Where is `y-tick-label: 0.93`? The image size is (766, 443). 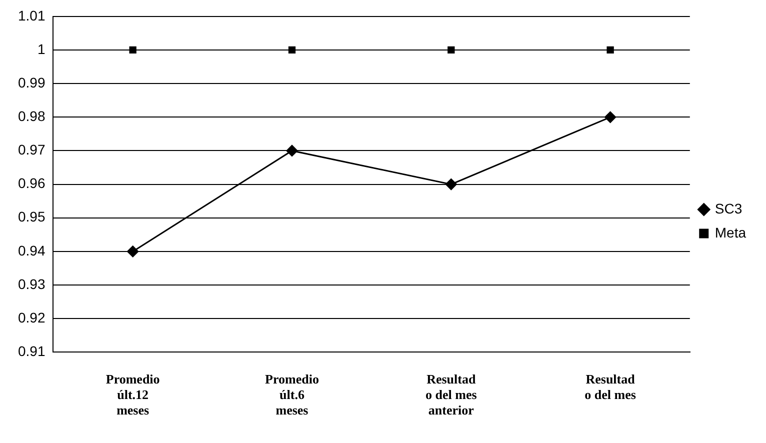 y-tick-label: 0.93 is located at coordinates (32, 284).